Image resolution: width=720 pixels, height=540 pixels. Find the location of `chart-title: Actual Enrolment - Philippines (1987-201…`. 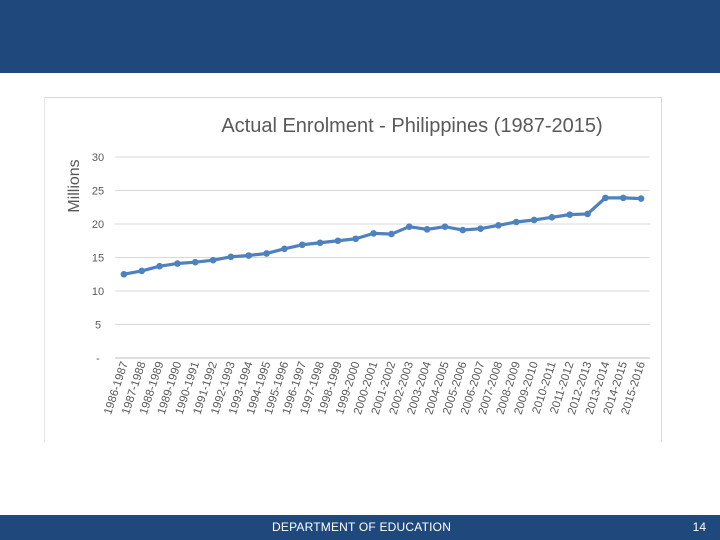

chart-title: Actual Enrolment - Philippines (1987-201… is located at coordinates (411, 126).